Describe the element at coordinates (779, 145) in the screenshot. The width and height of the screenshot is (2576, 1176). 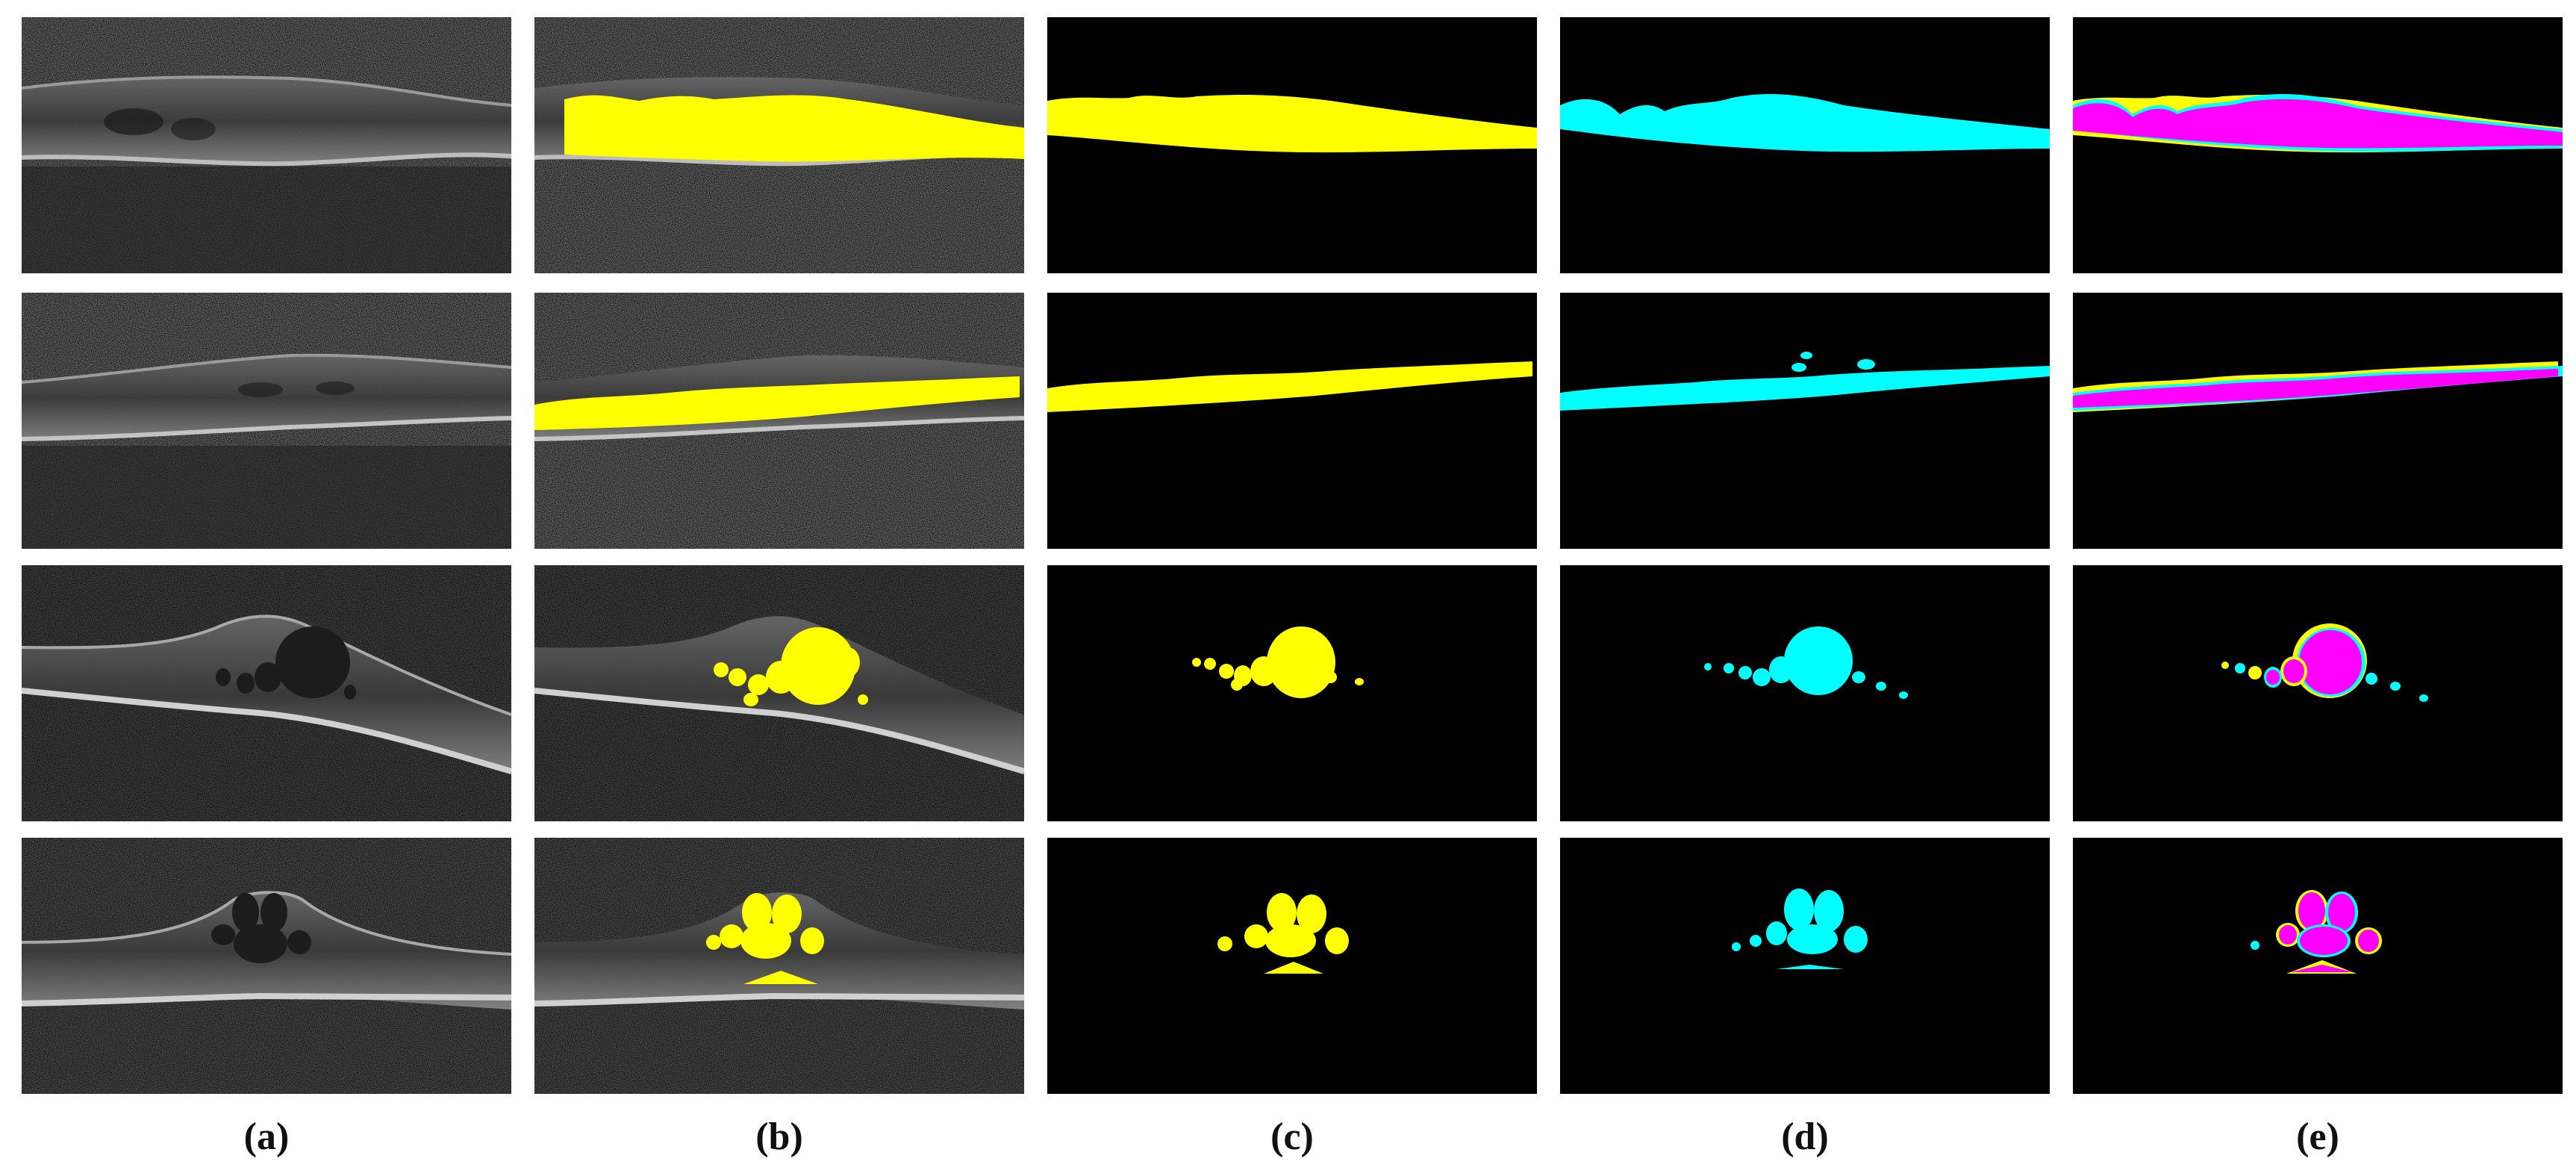
I see `panel-r1-b-overlay` at that location.